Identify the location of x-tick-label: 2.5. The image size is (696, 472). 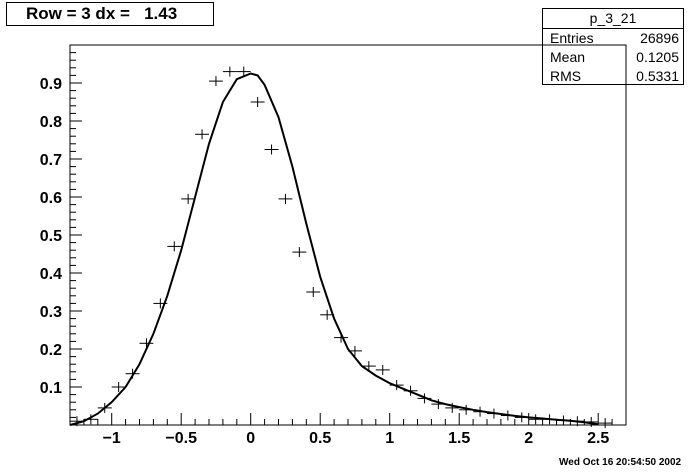
(598, 438).